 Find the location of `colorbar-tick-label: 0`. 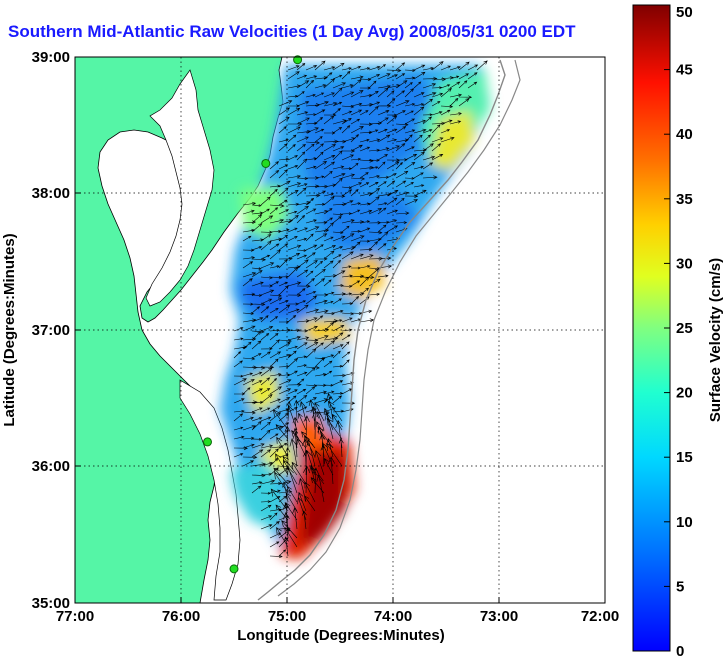

colorbar-tick-label: 0 is located at coordinates (680, 651).